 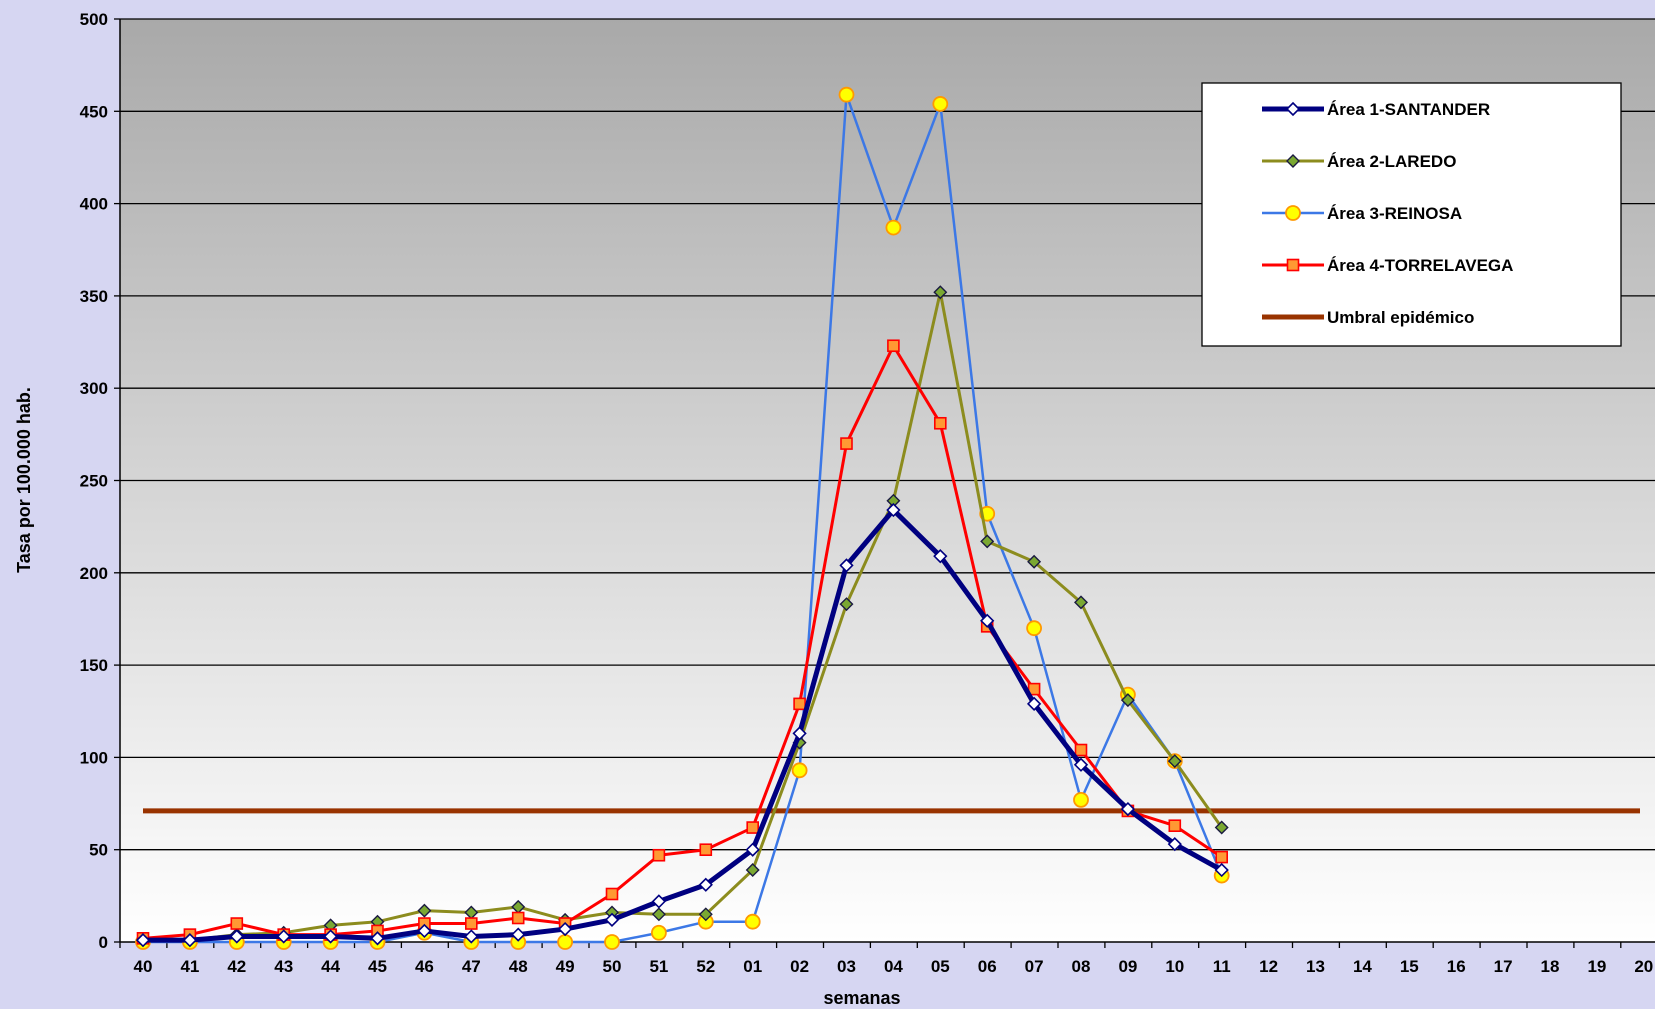 I want to click on x-tick-label-51: 51, so click(x=658, y=966).